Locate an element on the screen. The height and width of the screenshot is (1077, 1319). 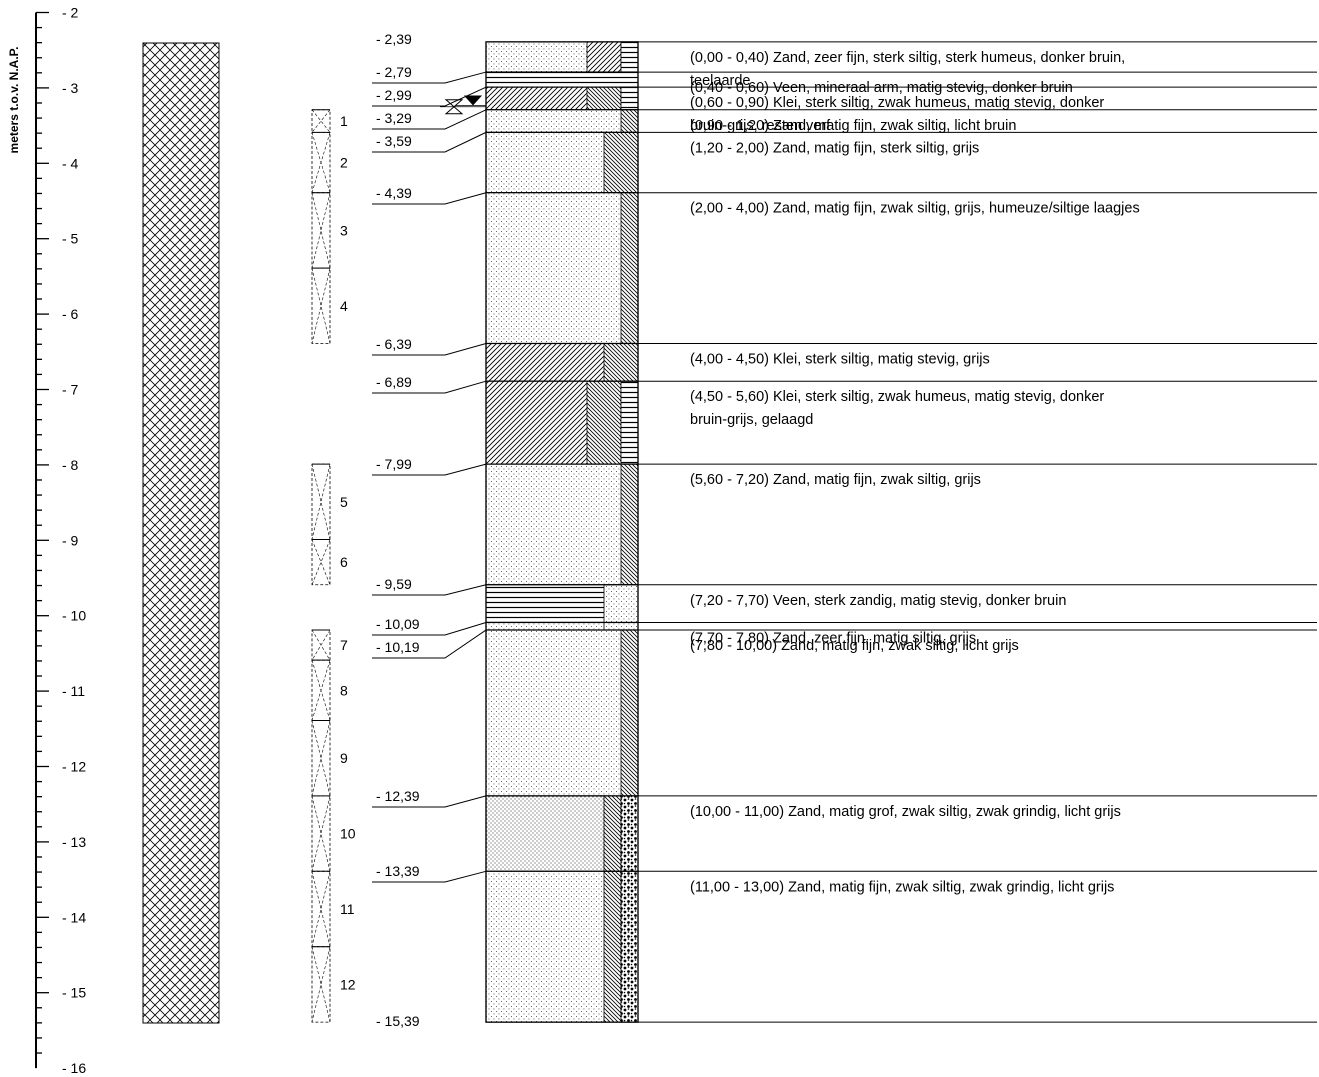
axis-tick-label: - 3 is located at coordinates (70, 88).